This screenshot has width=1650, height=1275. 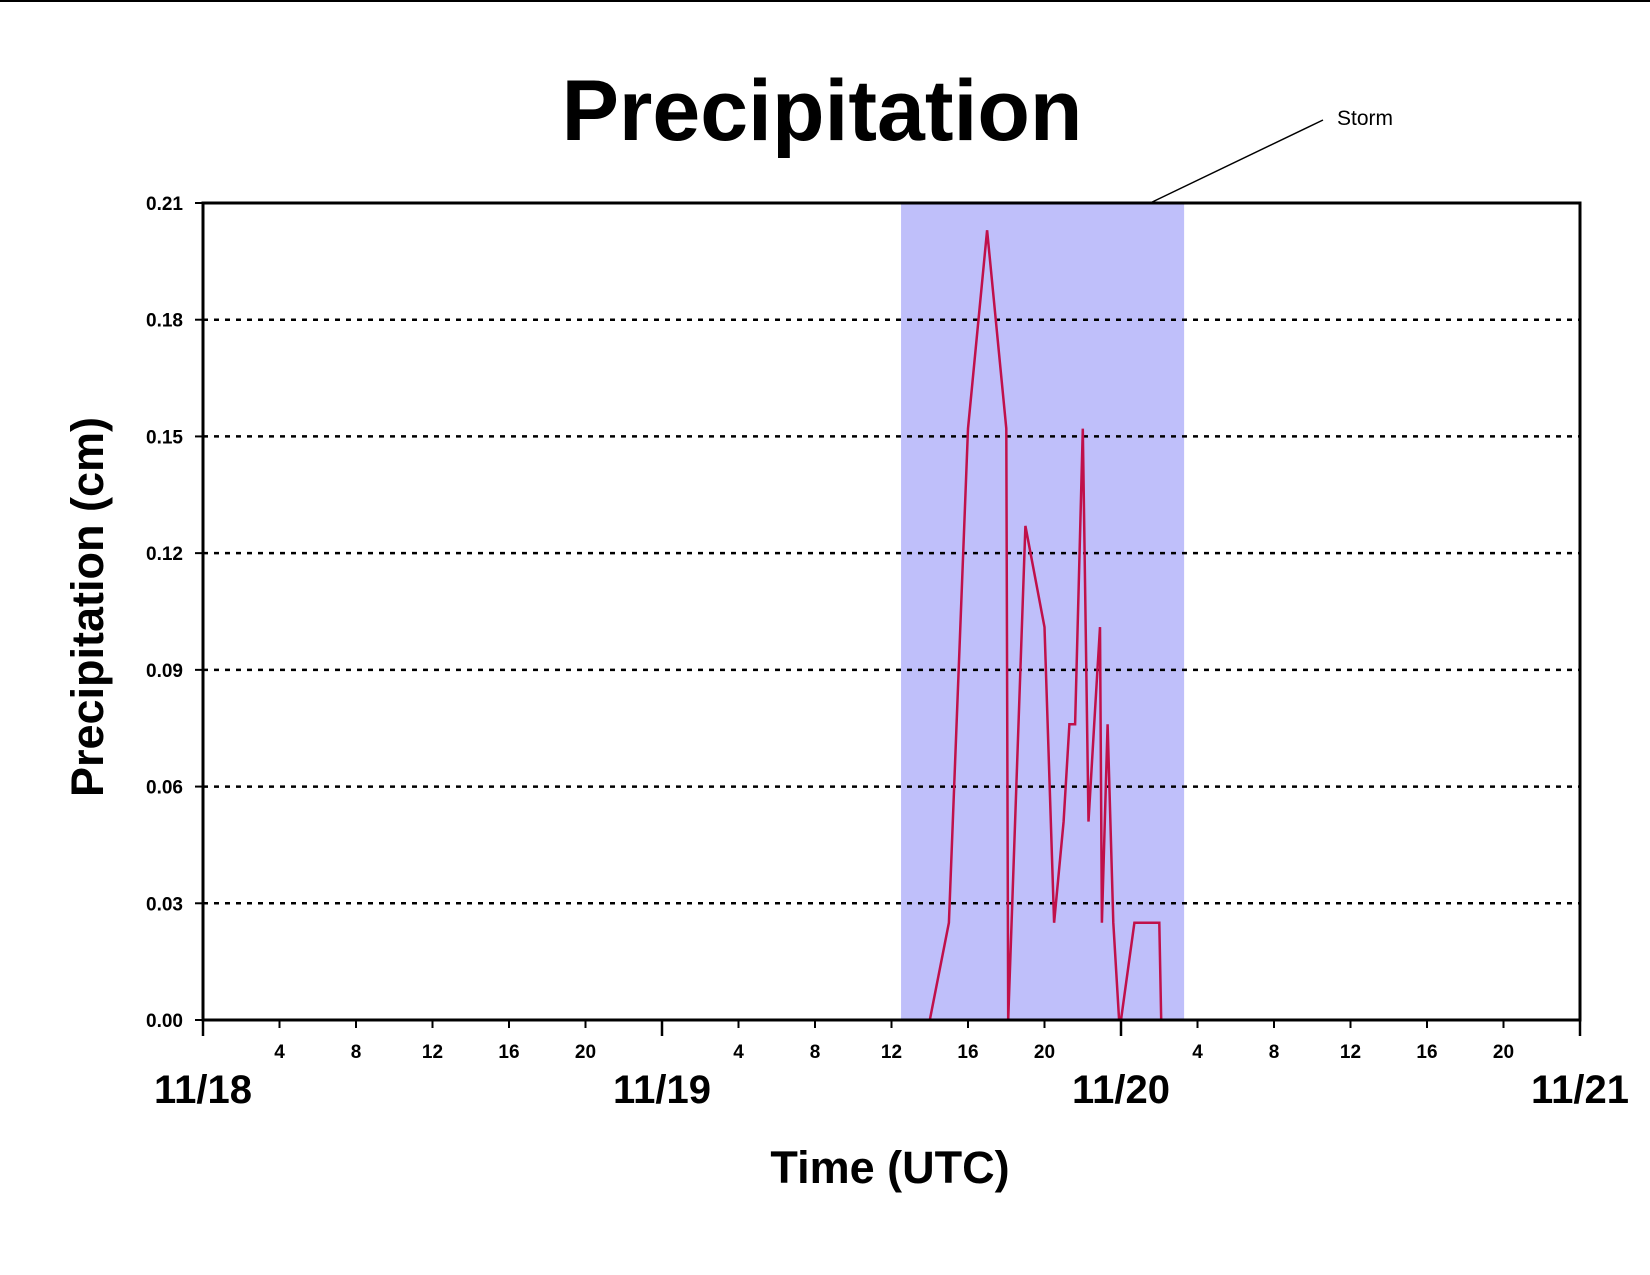 I want to click on x-hour-label-7: 12, so click(x=891, y=1052).